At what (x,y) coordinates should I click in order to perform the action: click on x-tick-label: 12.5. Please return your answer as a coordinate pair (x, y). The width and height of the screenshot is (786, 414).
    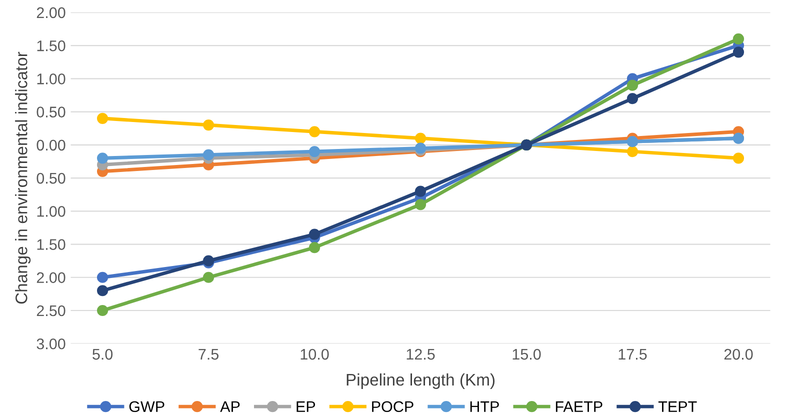
    Looking at the image, I should click on (420, 354).